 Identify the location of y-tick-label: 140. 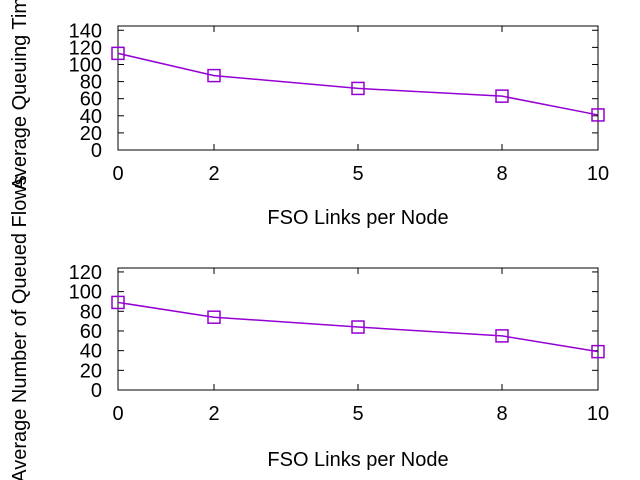
(85, 31).